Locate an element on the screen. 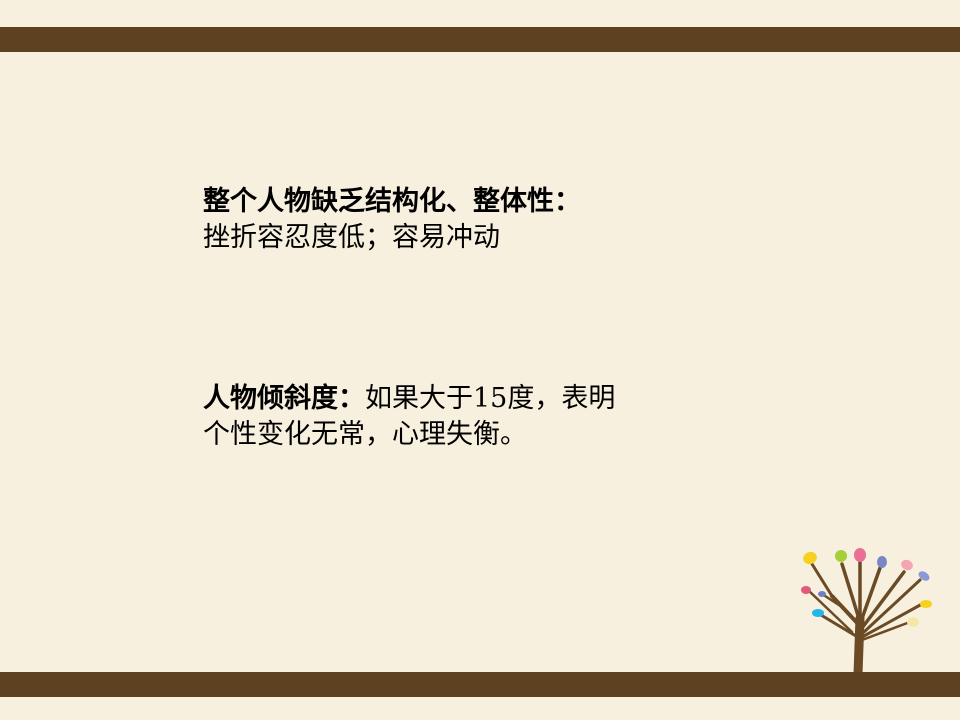 The height and width of the screenshot is (720, 960). tree-icon is located at coordinates (866, 612).